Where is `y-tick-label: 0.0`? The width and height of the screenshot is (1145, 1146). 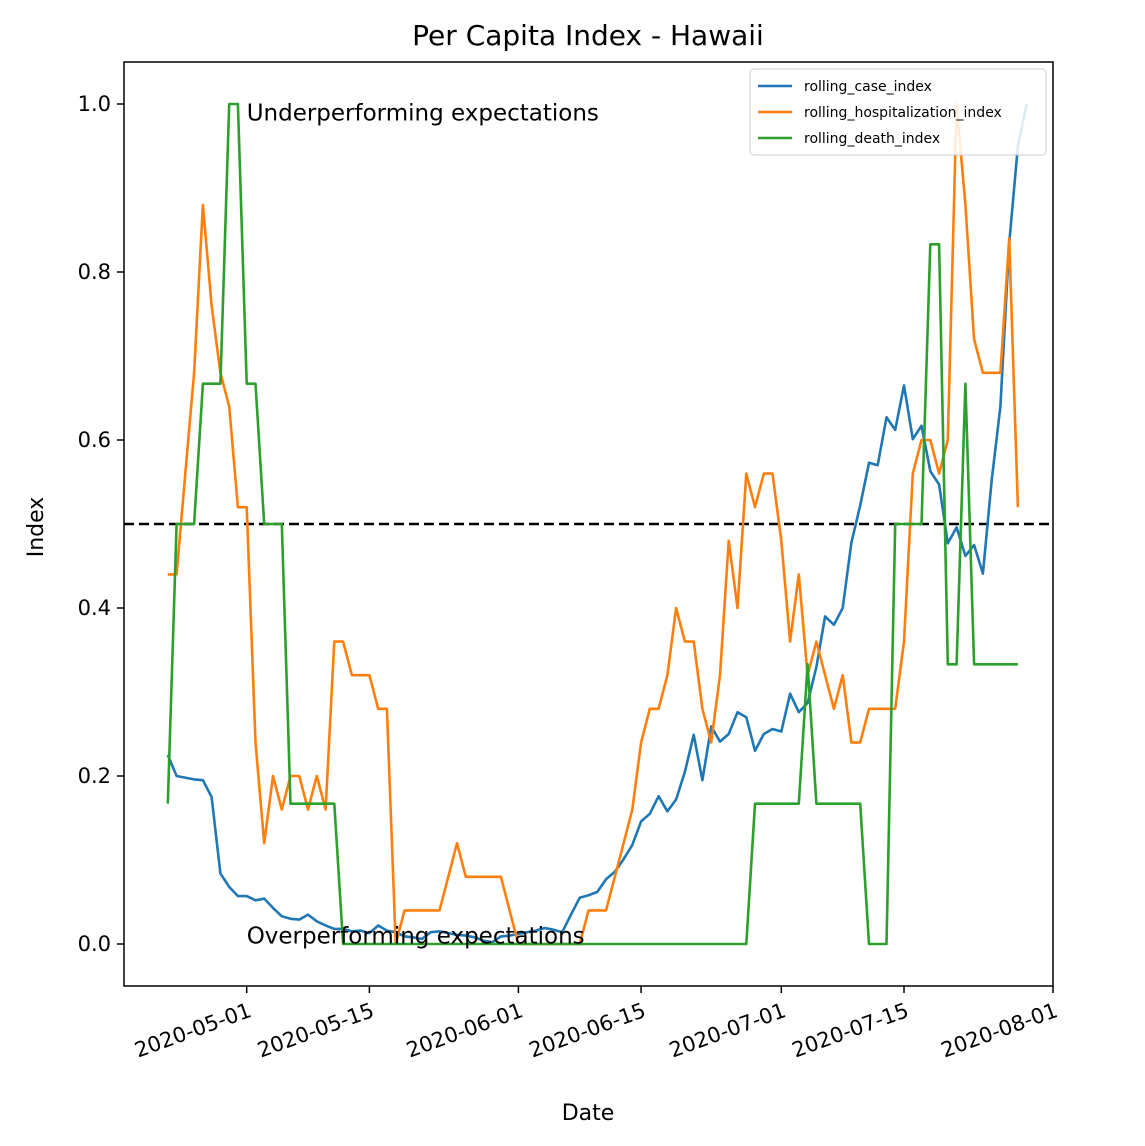
y-tick-label: 0.0 is located at coordinates (94, 944).